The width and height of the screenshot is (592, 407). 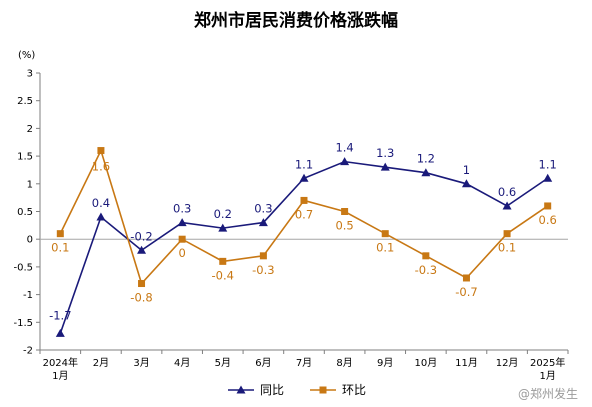 What do you see at coordinates (425, 363) in the screenshot?
I see `x-tick-label: 10月` at bounding box center [425, 363].